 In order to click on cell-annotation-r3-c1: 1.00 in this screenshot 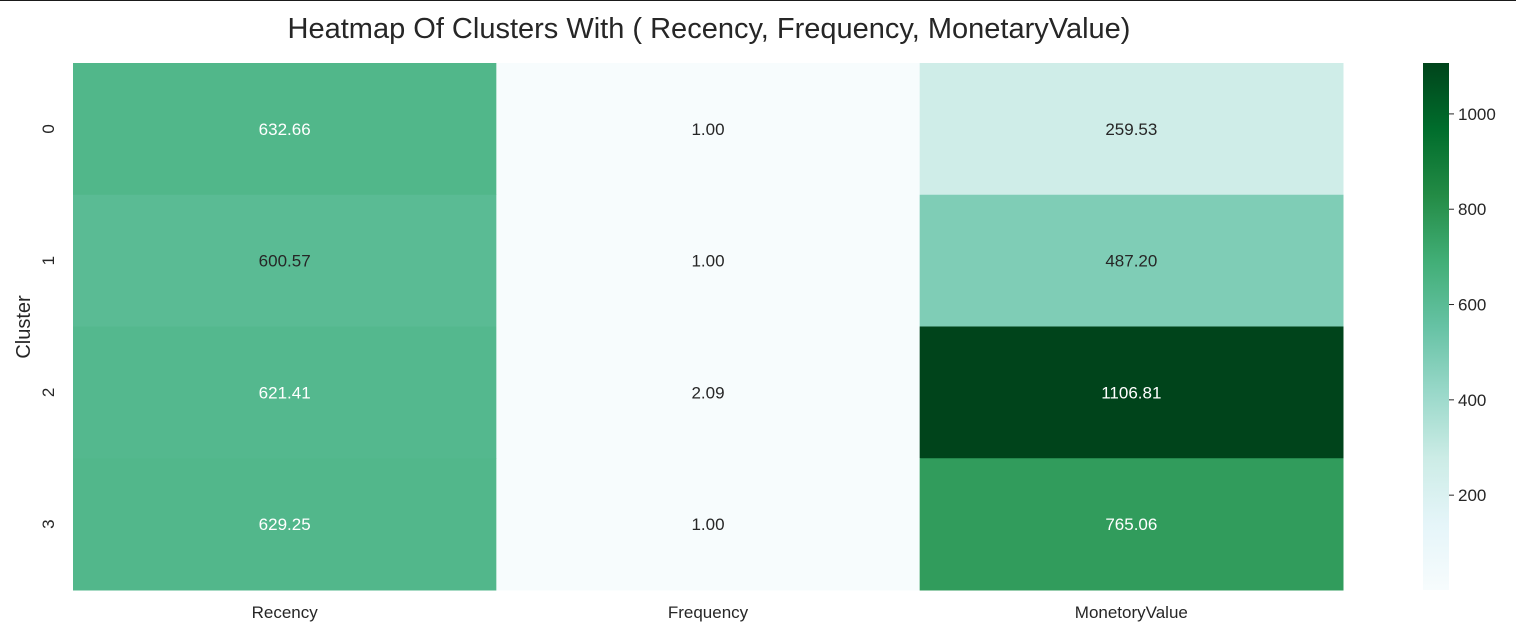, I will do `click(707, 524)`.